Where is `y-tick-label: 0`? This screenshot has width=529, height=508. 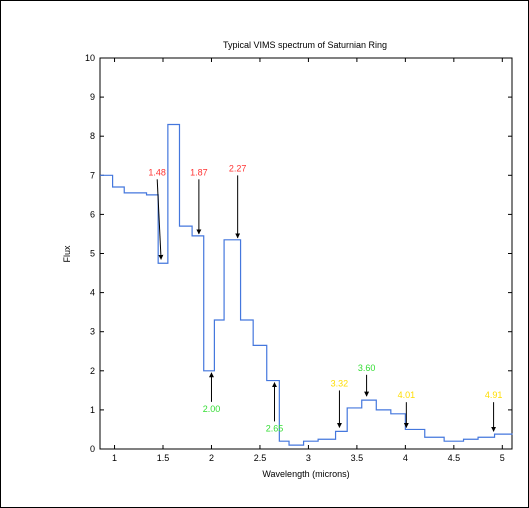
y-tick-label: 0 is located at coordinates (92, 449).